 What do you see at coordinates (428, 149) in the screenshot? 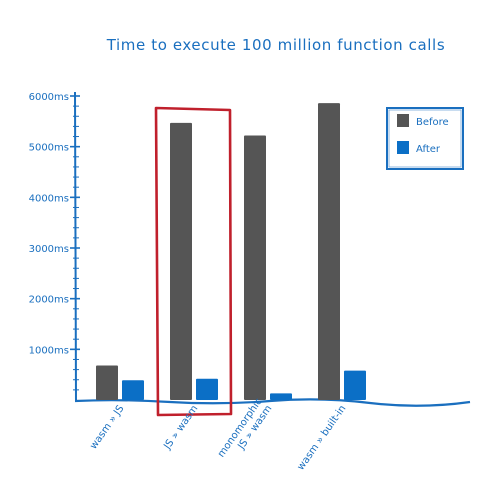
I see `legend-label-after: After` at bounding box center [428, 149].